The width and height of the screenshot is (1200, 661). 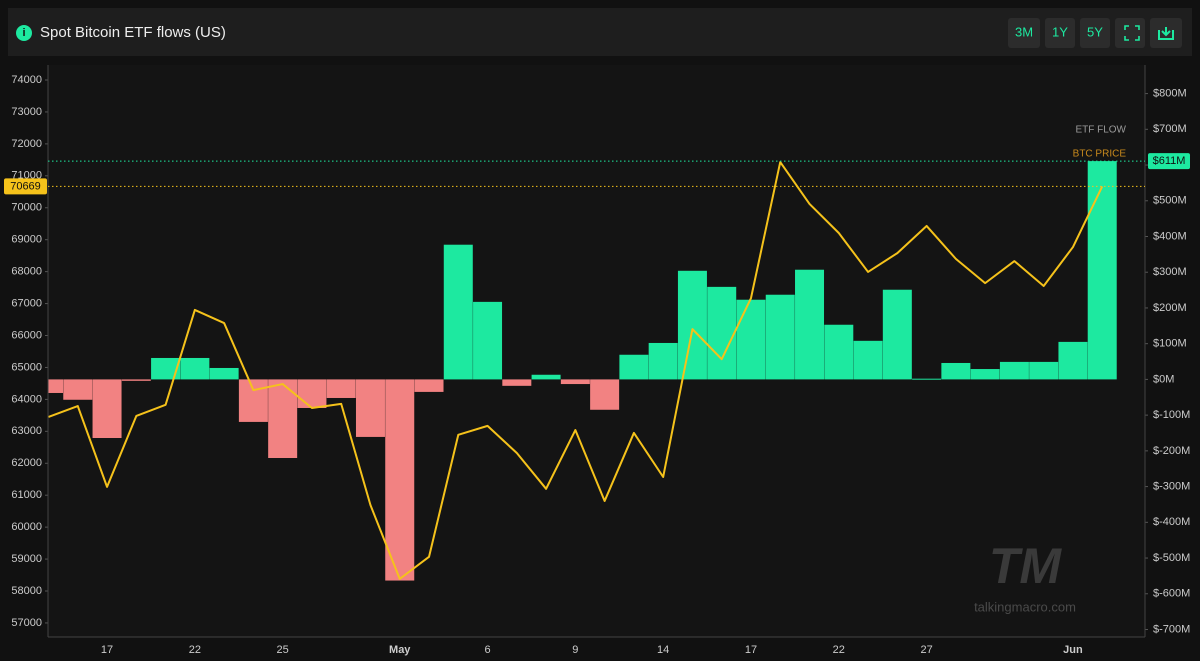 I want to click on info-glyph: i, so click(x=23, y=33).